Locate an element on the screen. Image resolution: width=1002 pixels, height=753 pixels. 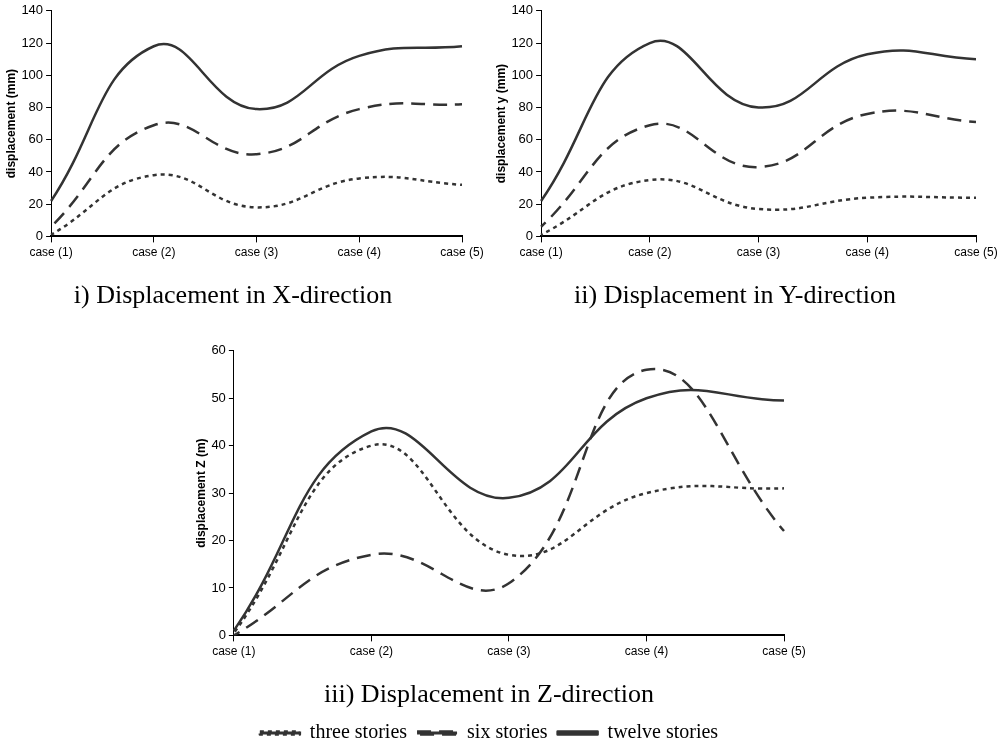
text: ii) Displacement in Y-direction is located at coordinates (735, 295).